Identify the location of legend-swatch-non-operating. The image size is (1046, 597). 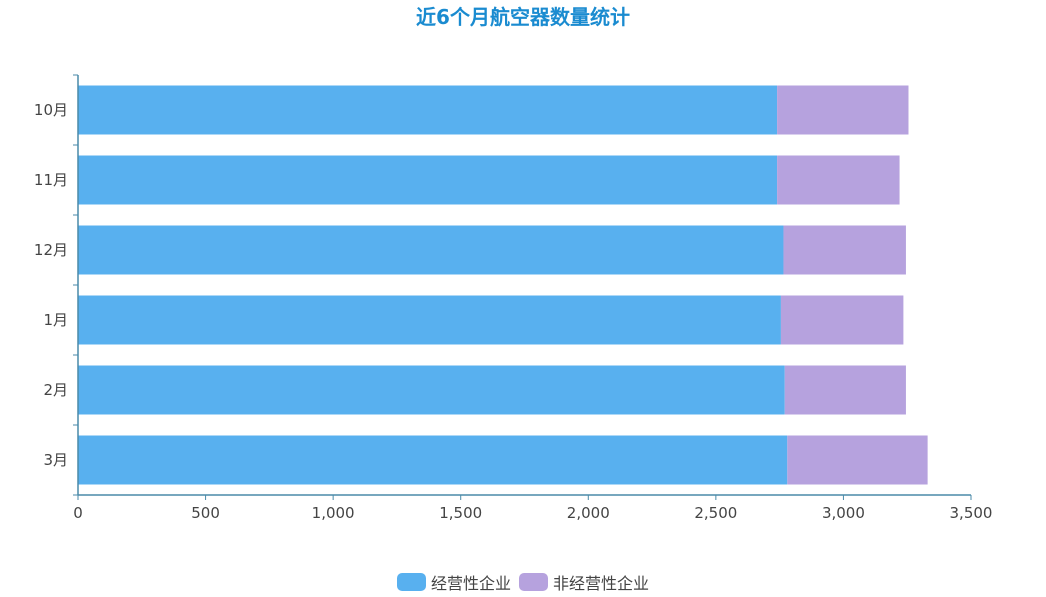
(533, 582).